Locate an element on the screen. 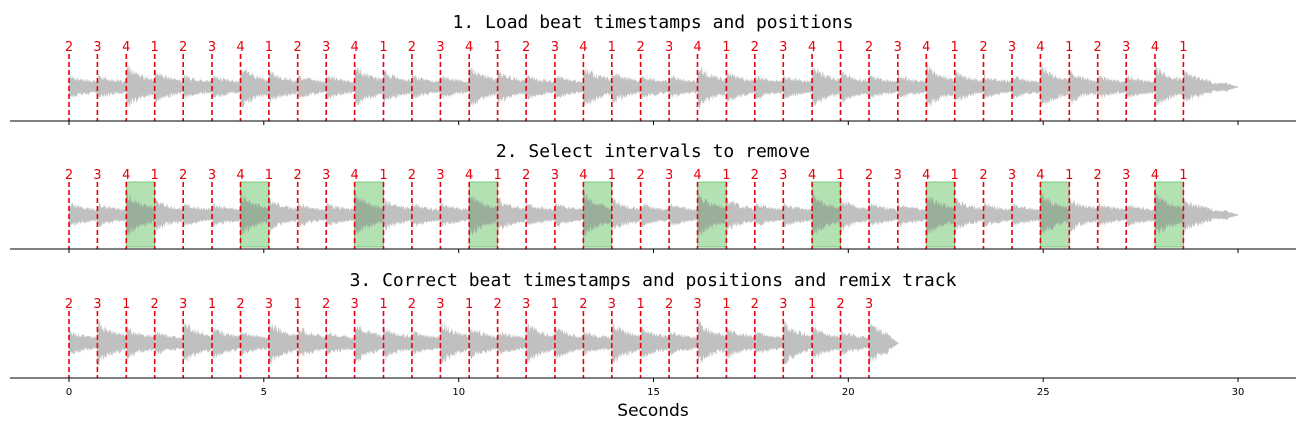  x-tick-label: 20 is located at coordinates (848, 392).